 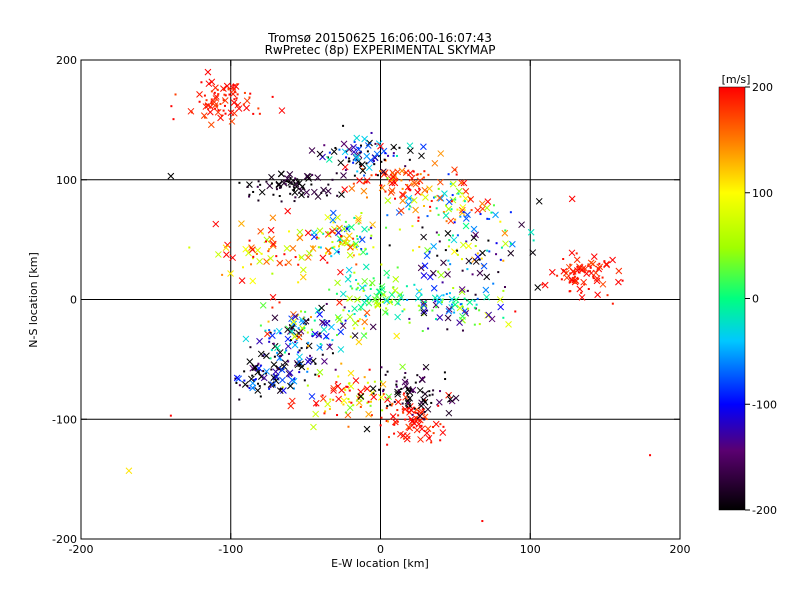 I want to click on y-tick-label: 200, so click(x=66, y=60).